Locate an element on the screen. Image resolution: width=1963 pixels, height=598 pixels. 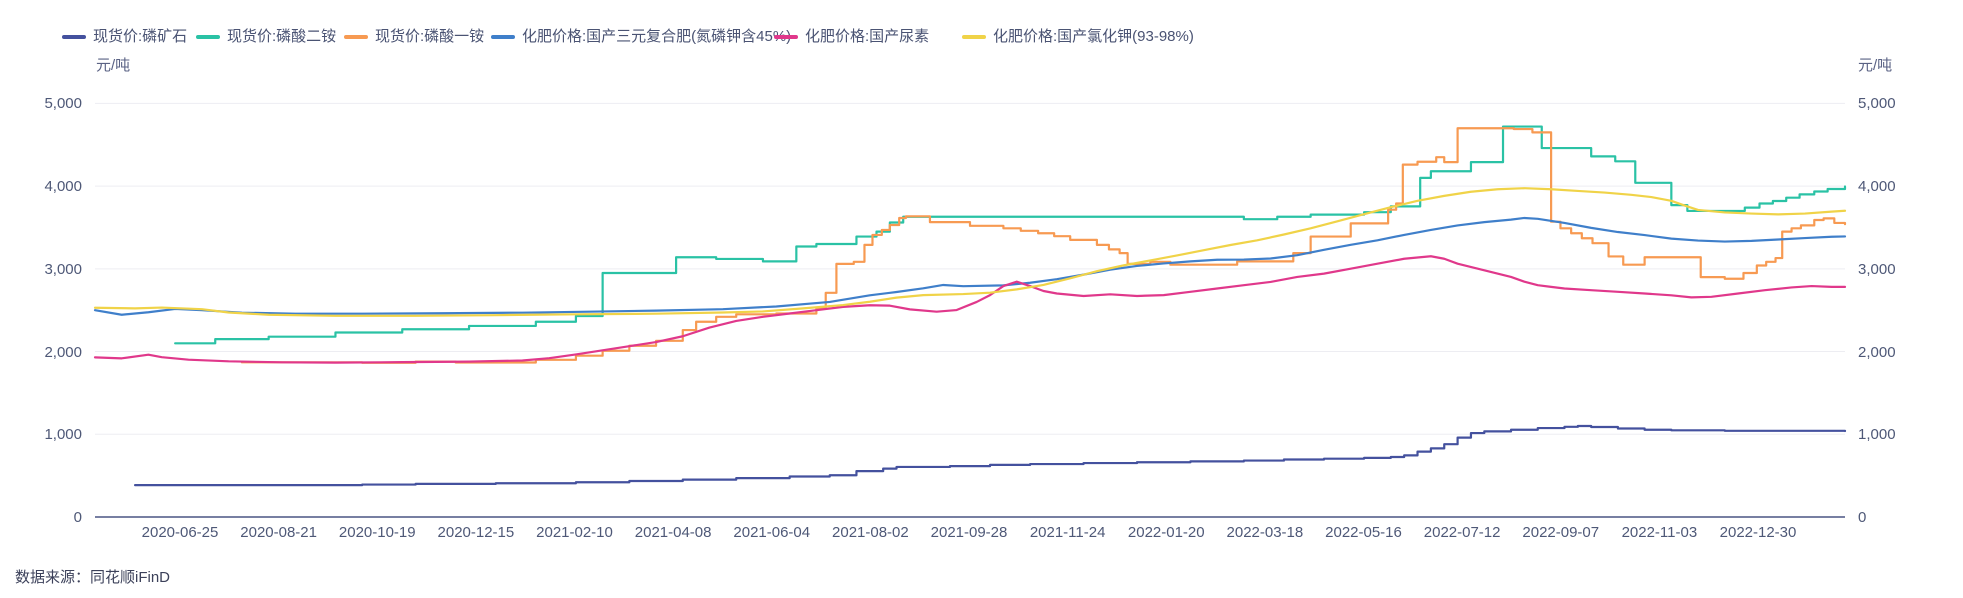
x-tick-2021-11-24: 2021-11-24 is located at coordinates (1067, 532).